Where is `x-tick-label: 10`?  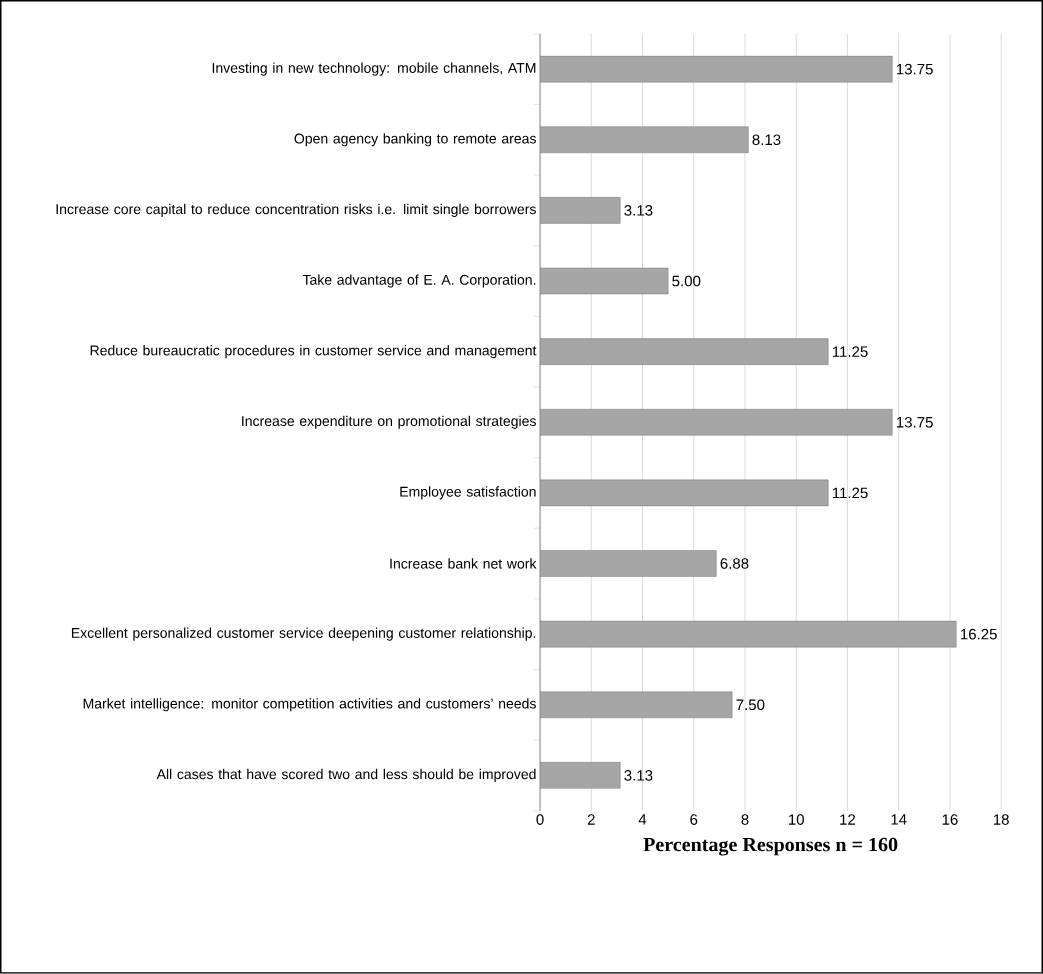 x-tick-label: 10 is located at coordinates (796, 819).